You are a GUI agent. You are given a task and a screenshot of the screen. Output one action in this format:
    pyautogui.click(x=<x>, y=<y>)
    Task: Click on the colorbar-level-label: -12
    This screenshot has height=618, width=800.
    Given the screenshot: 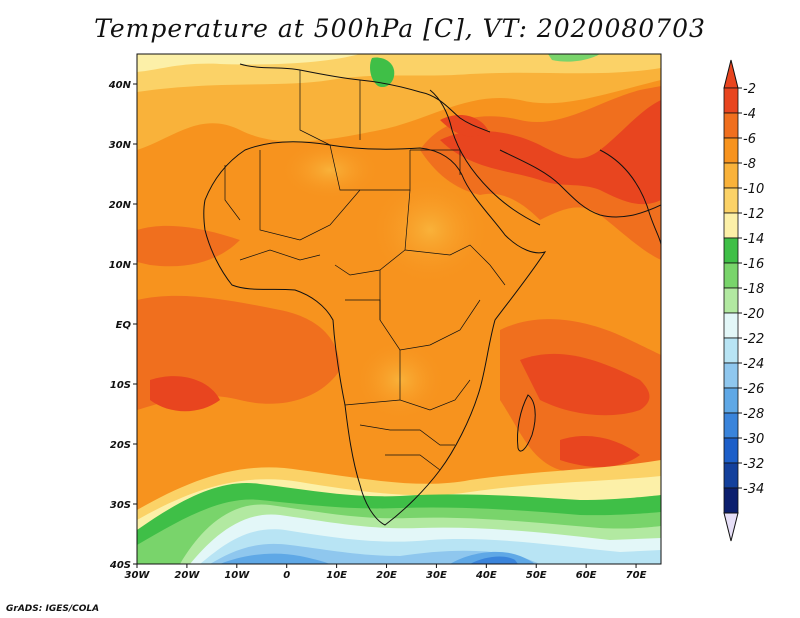 What is the action you would take?
    pyautogui.click(x=753, y=214)
    